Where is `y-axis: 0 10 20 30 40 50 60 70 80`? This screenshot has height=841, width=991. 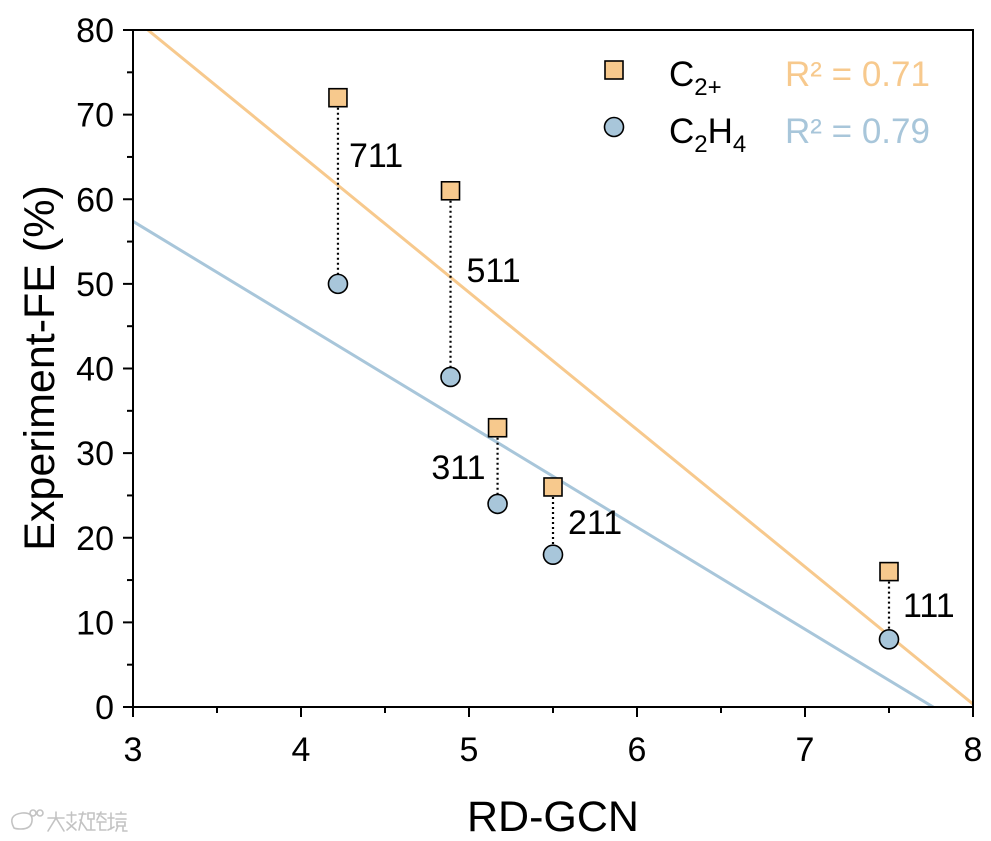
y-axis: 0 10 20 30 40 50 60 70 80 is located at coordinates (104, 369).